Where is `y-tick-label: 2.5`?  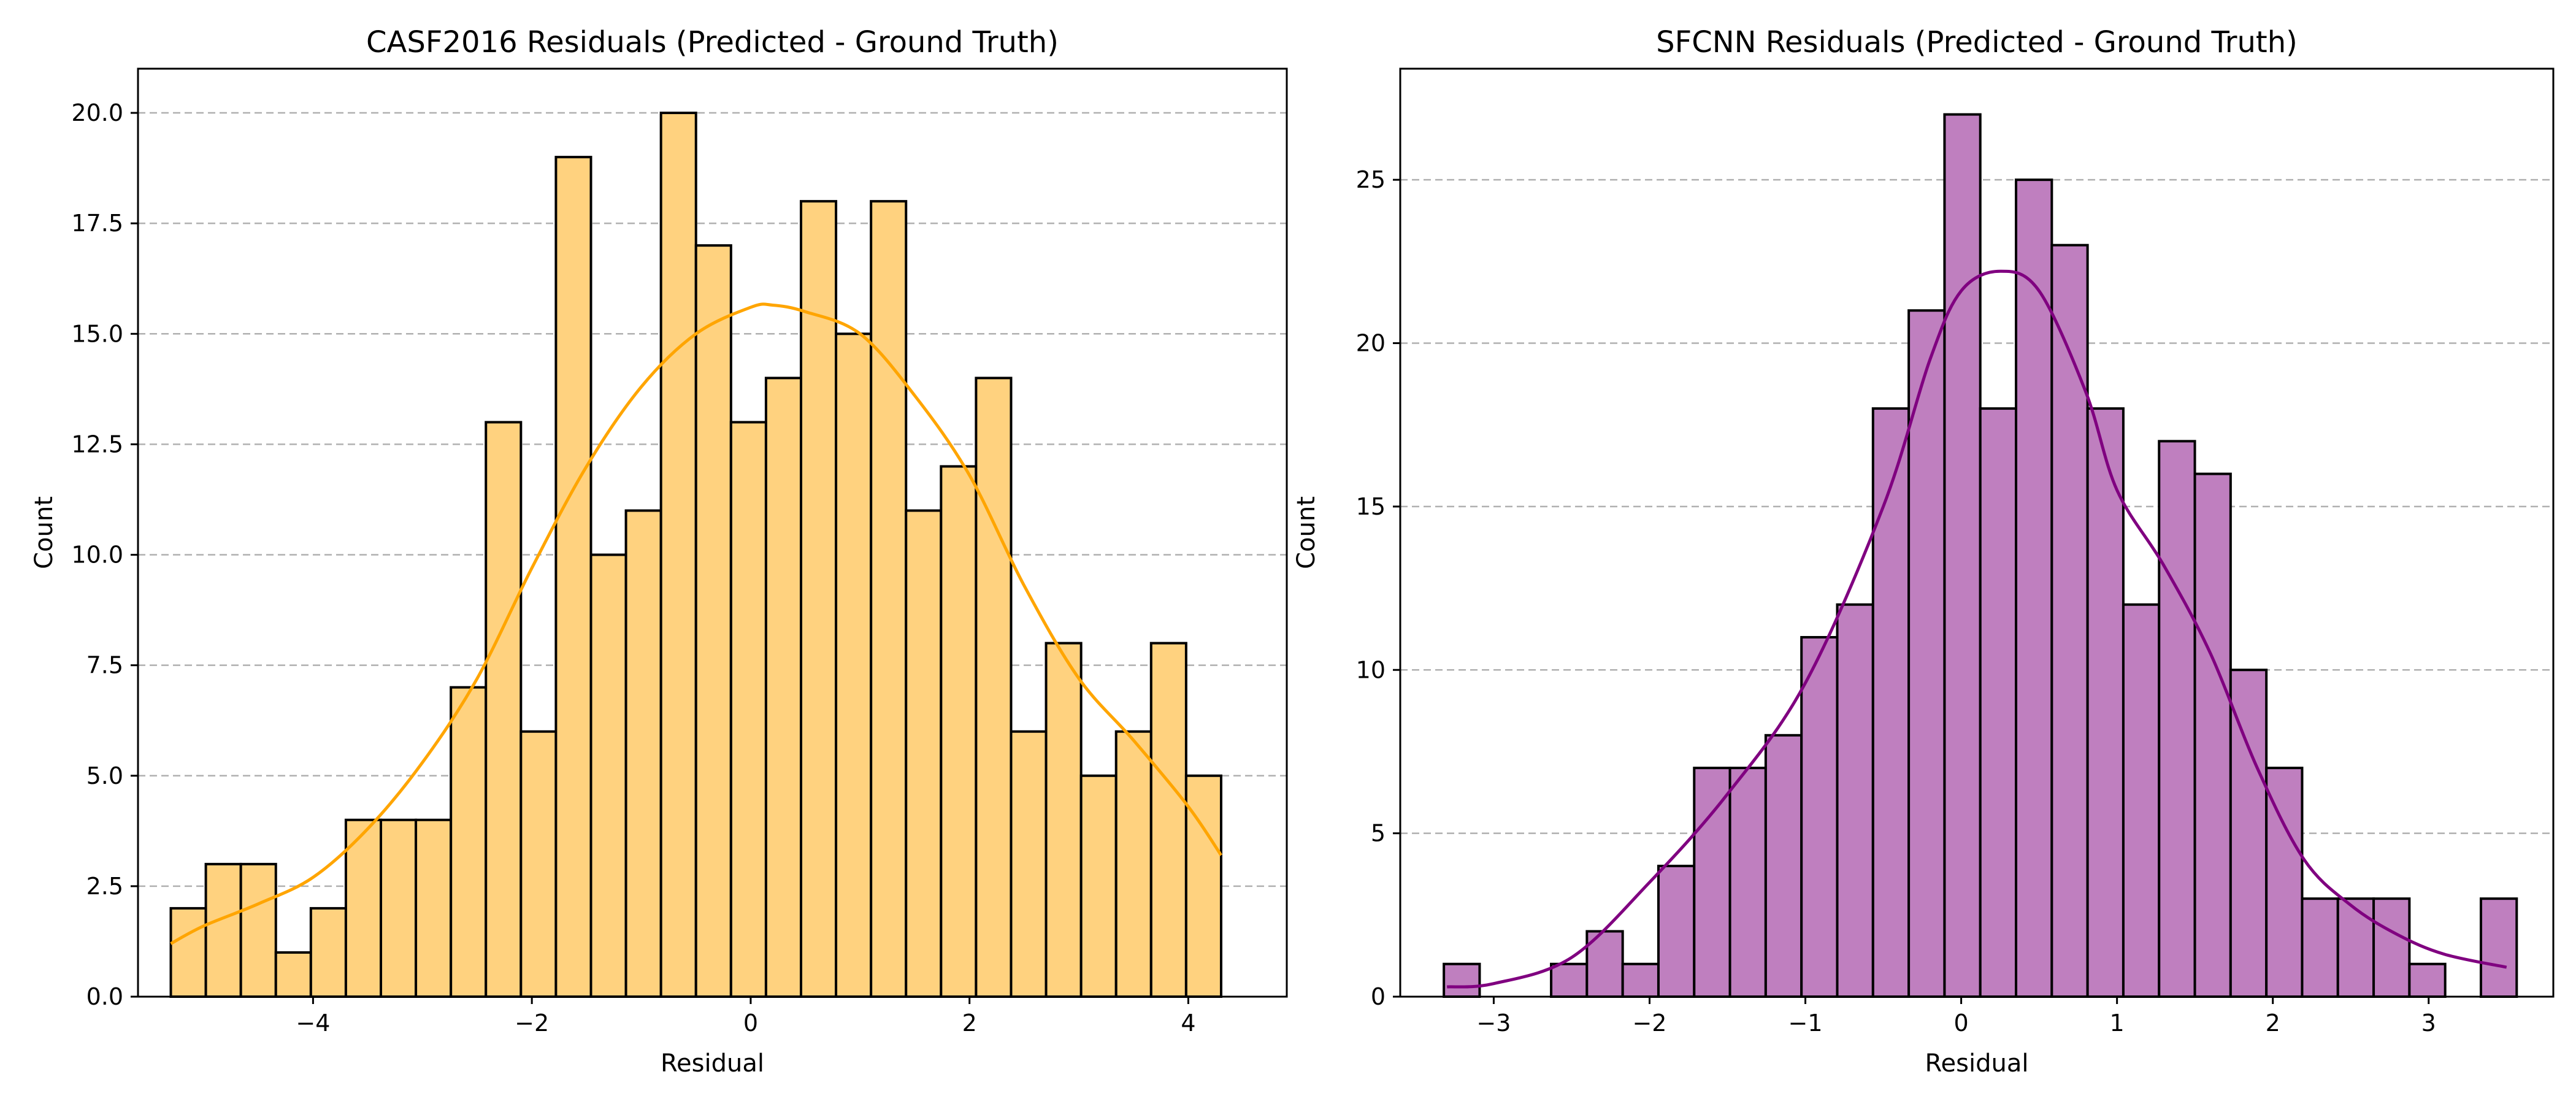
y-tick-label: 2.5 is located at coordinates (104, 886).